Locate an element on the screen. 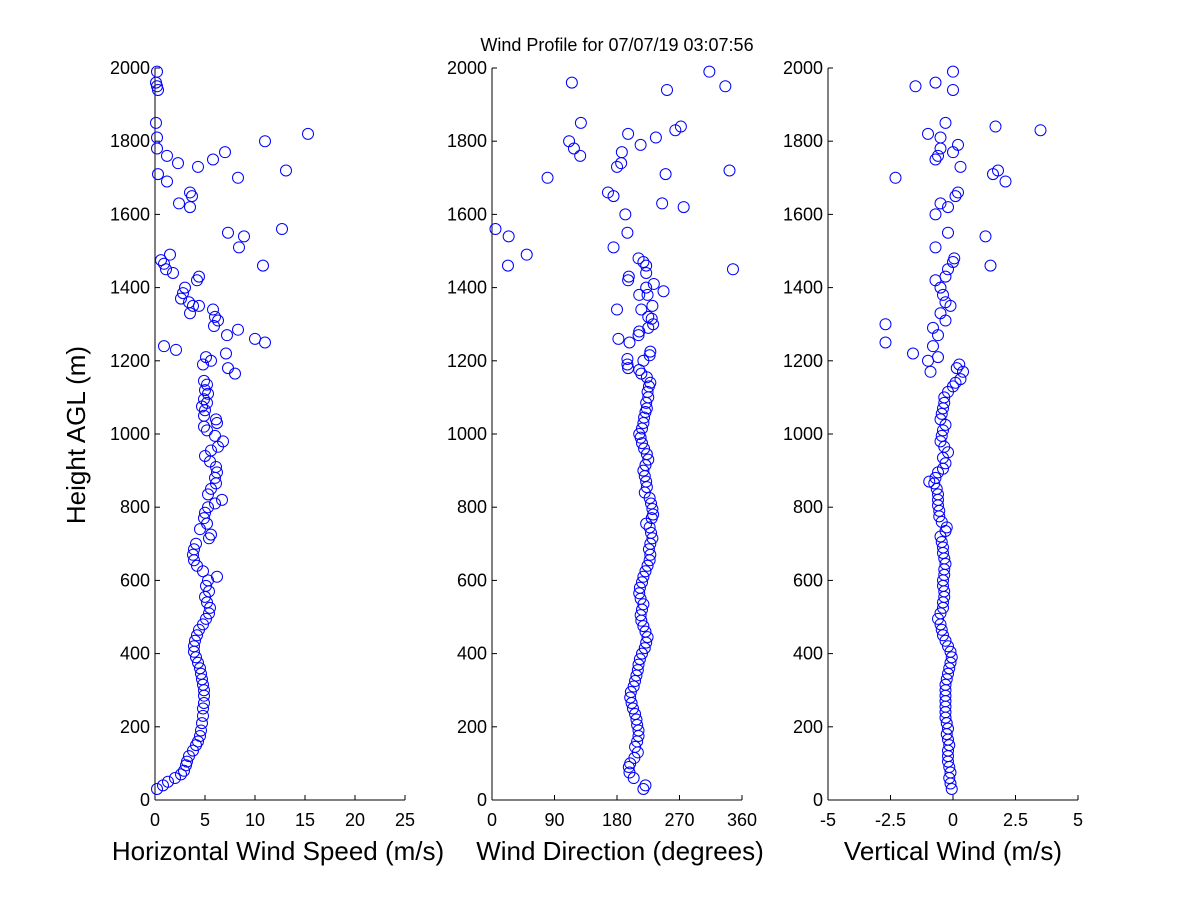 The image size is (1200, 900). y-tick-label-speed: 1800 is located at coordinates (130, 141).